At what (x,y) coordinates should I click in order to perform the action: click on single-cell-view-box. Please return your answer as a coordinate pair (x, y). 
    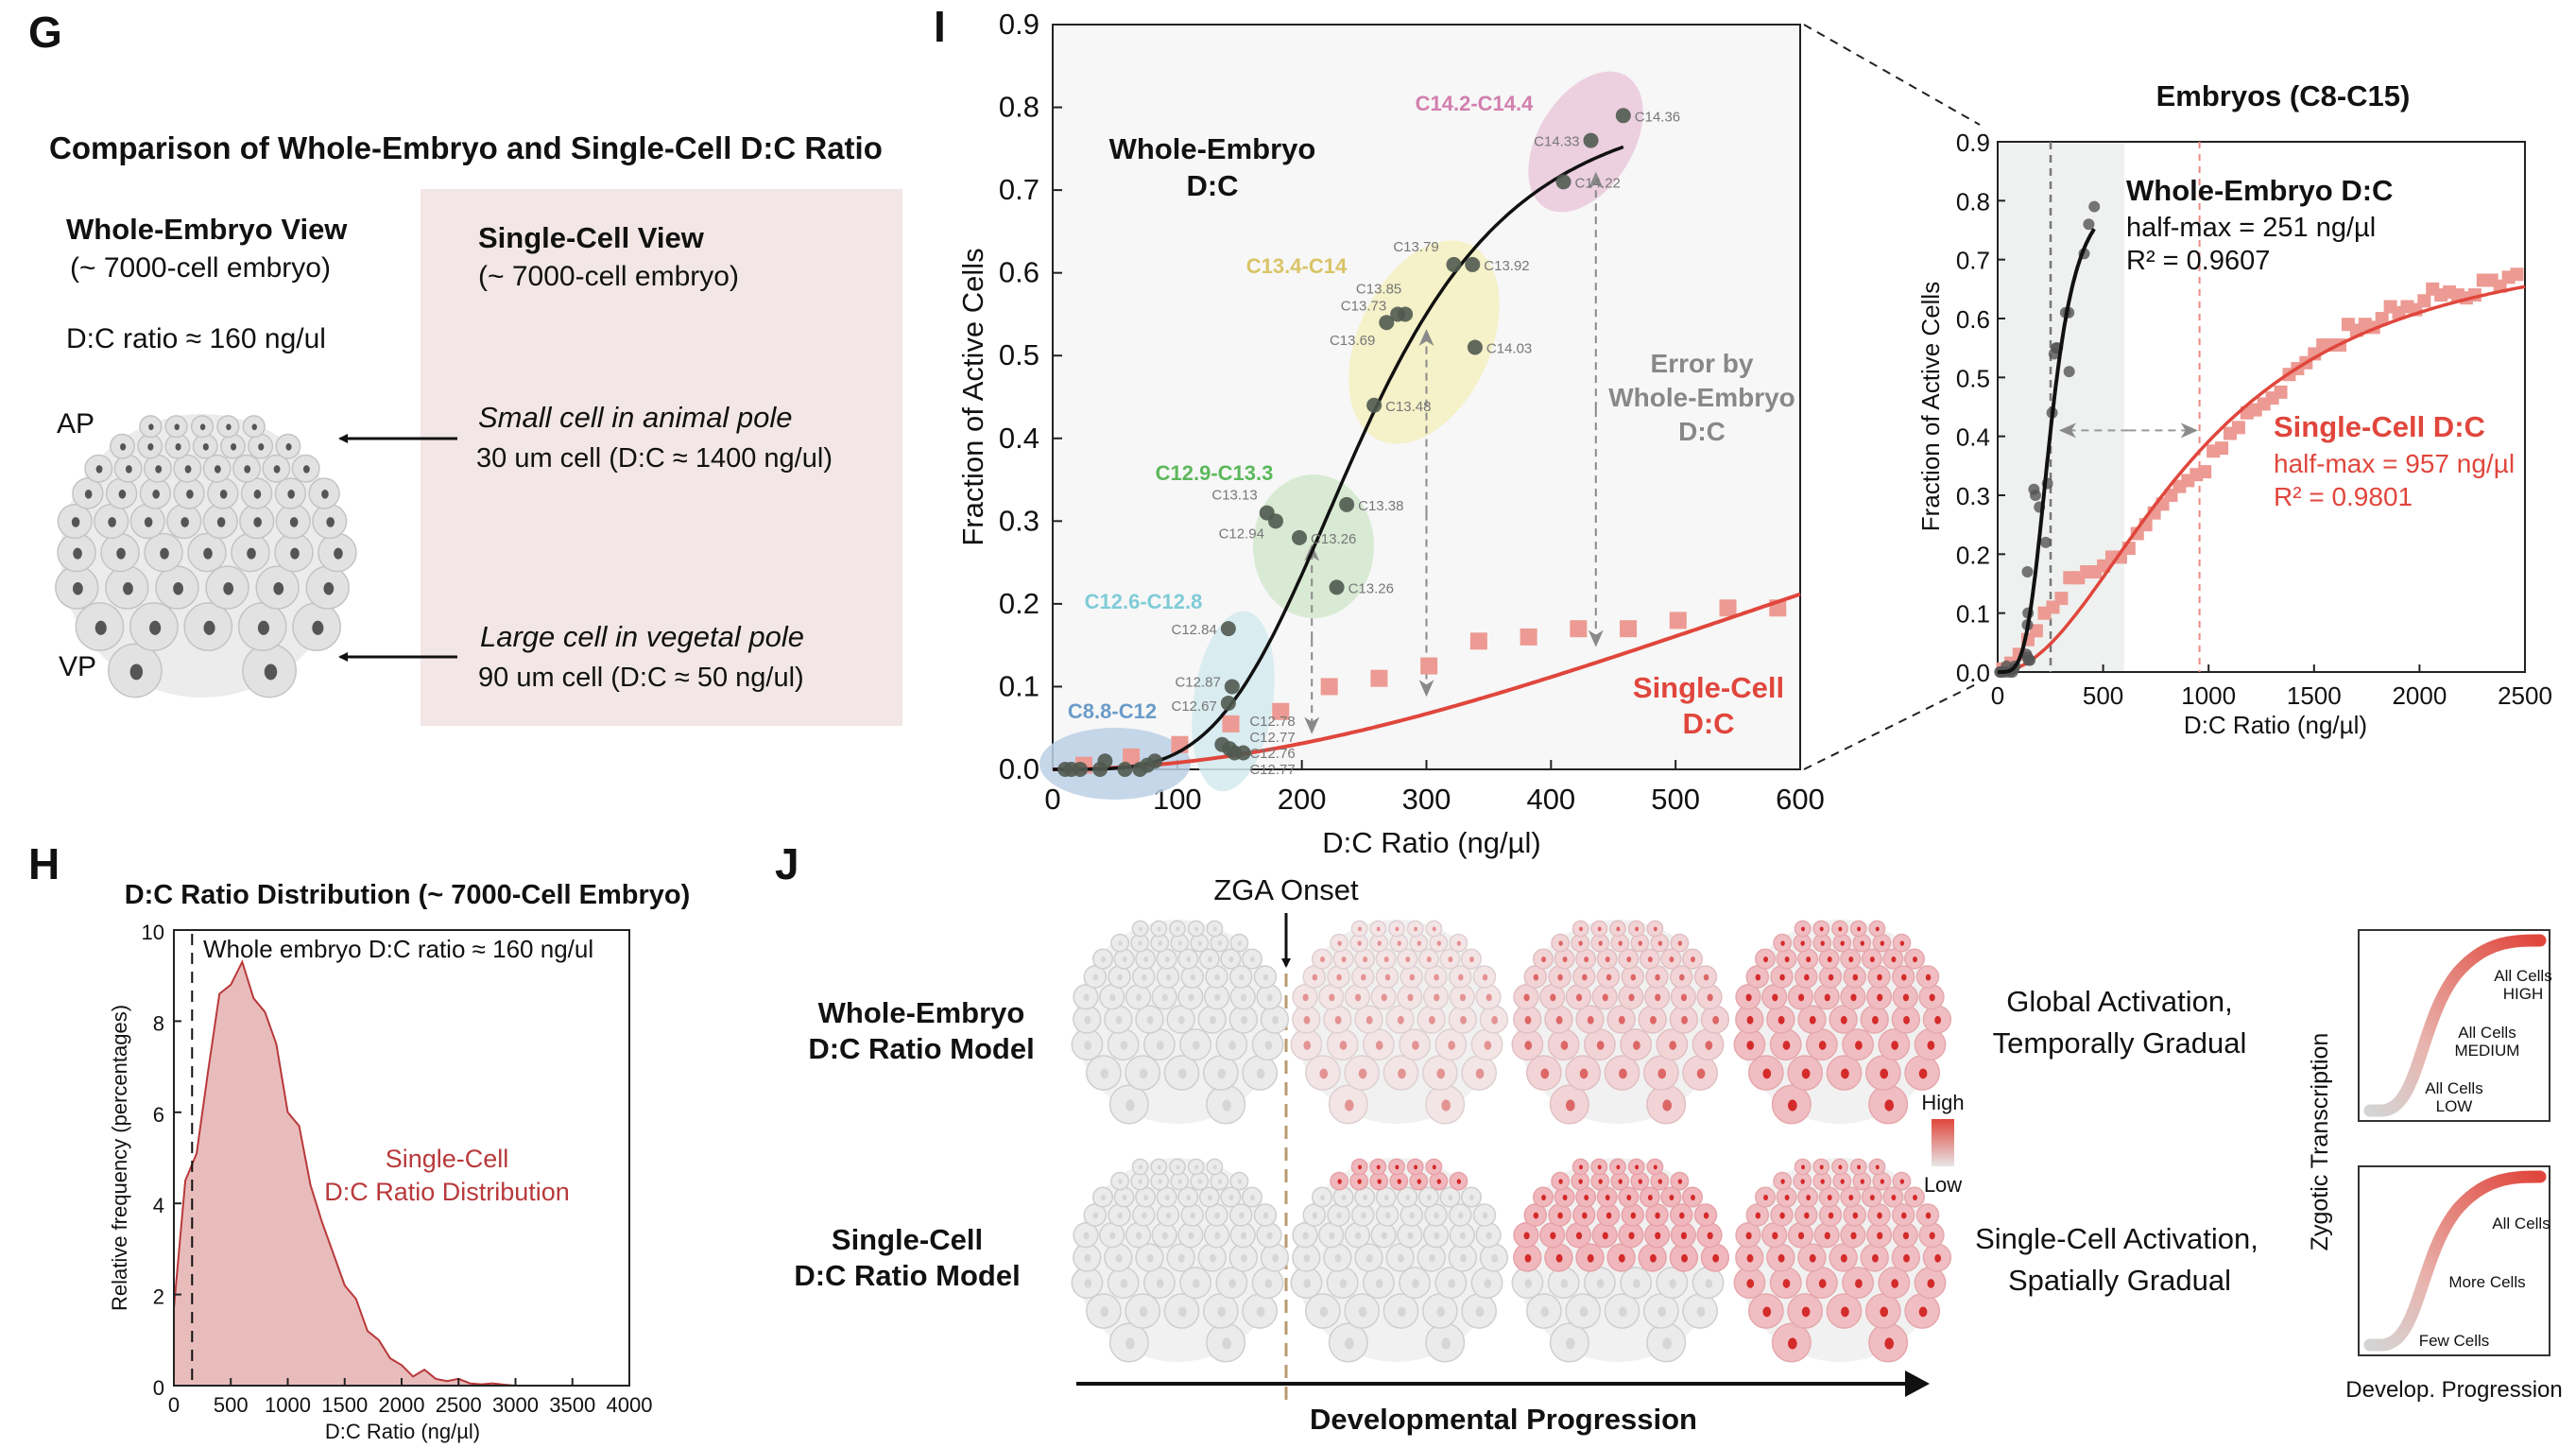
    Looking at the image, I should click on (661, 457).